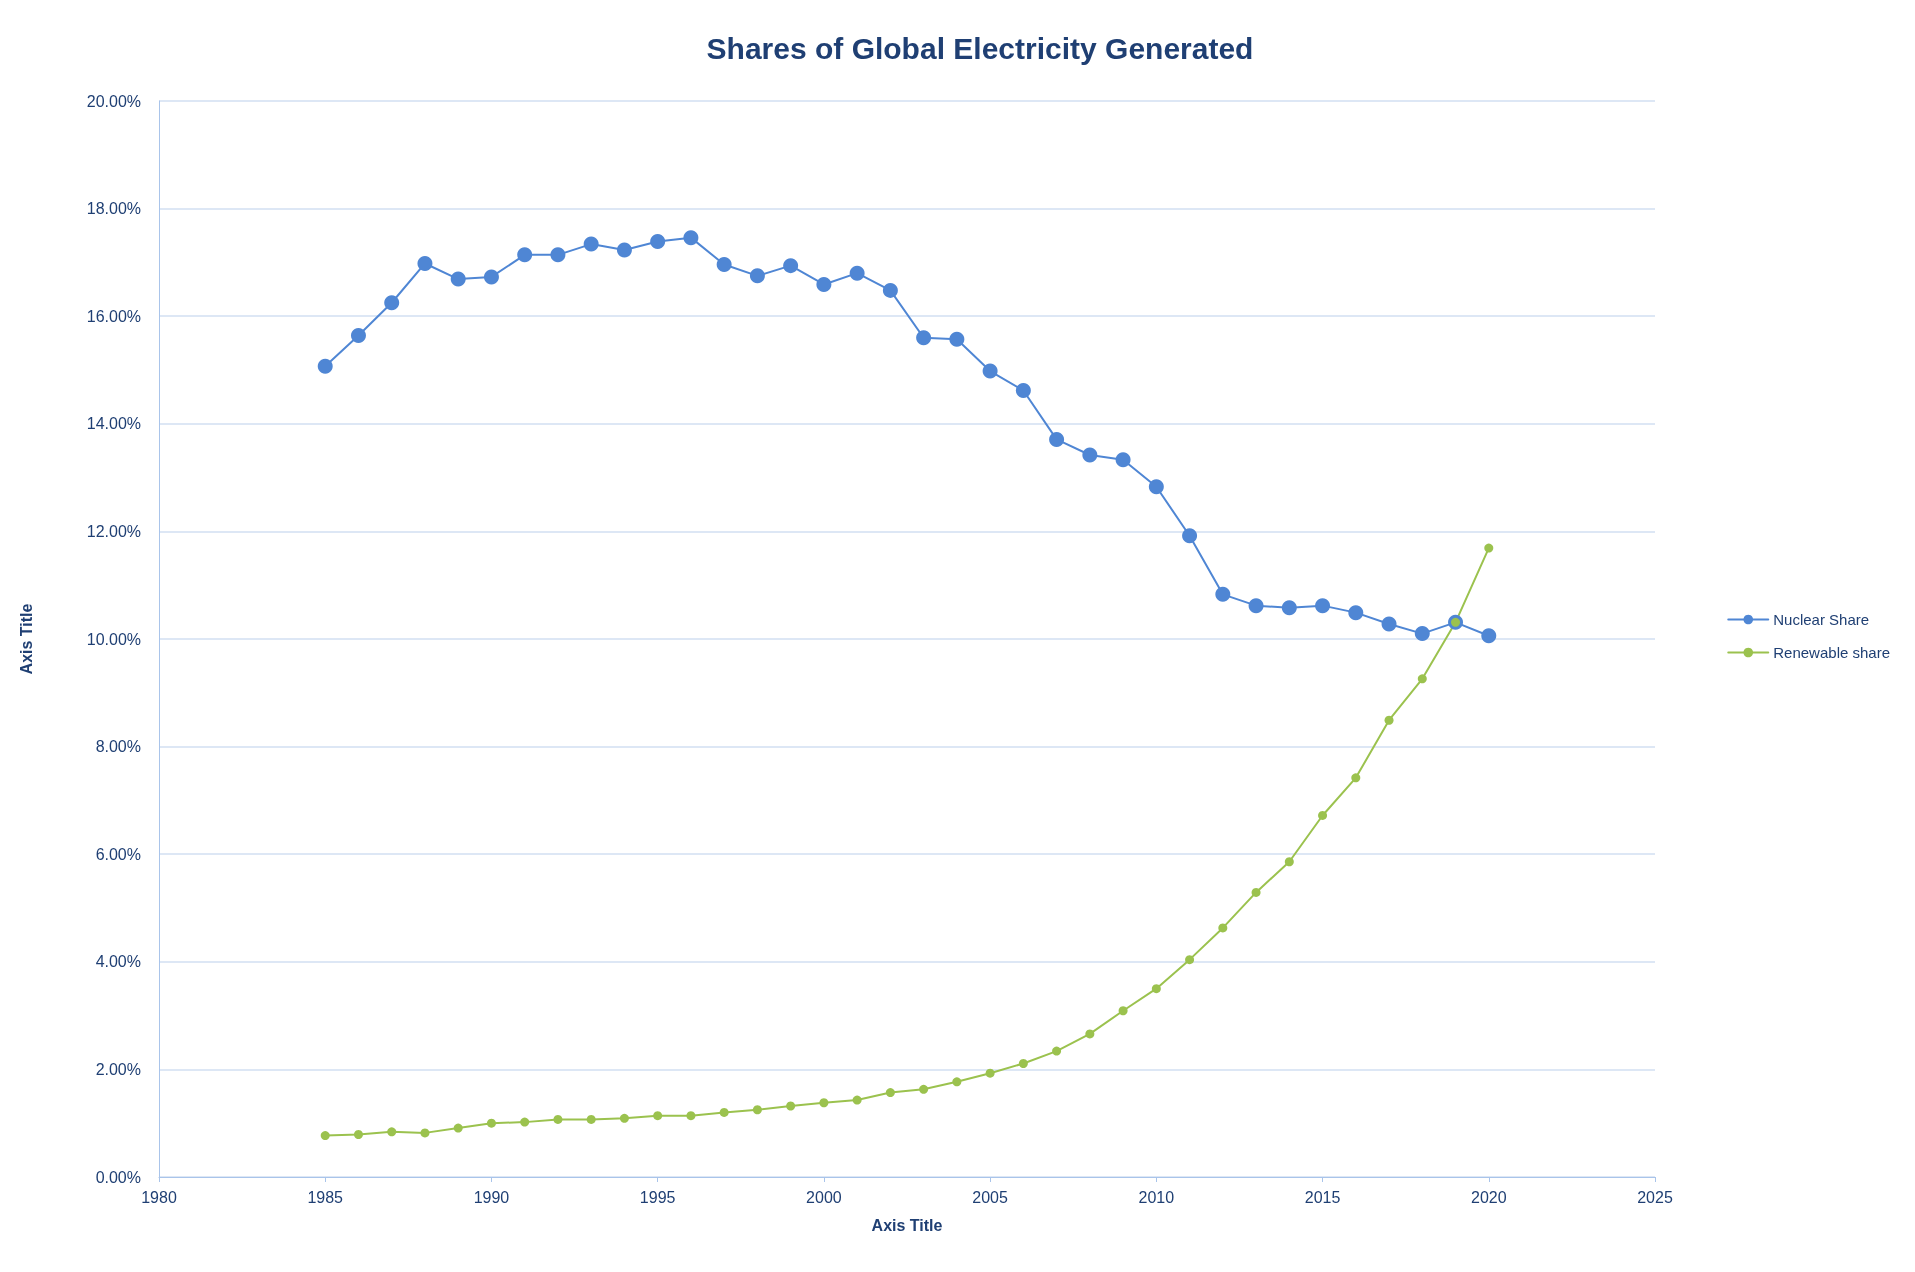  I want to click on y-tick-label: 14.00%, so click(113, 424).